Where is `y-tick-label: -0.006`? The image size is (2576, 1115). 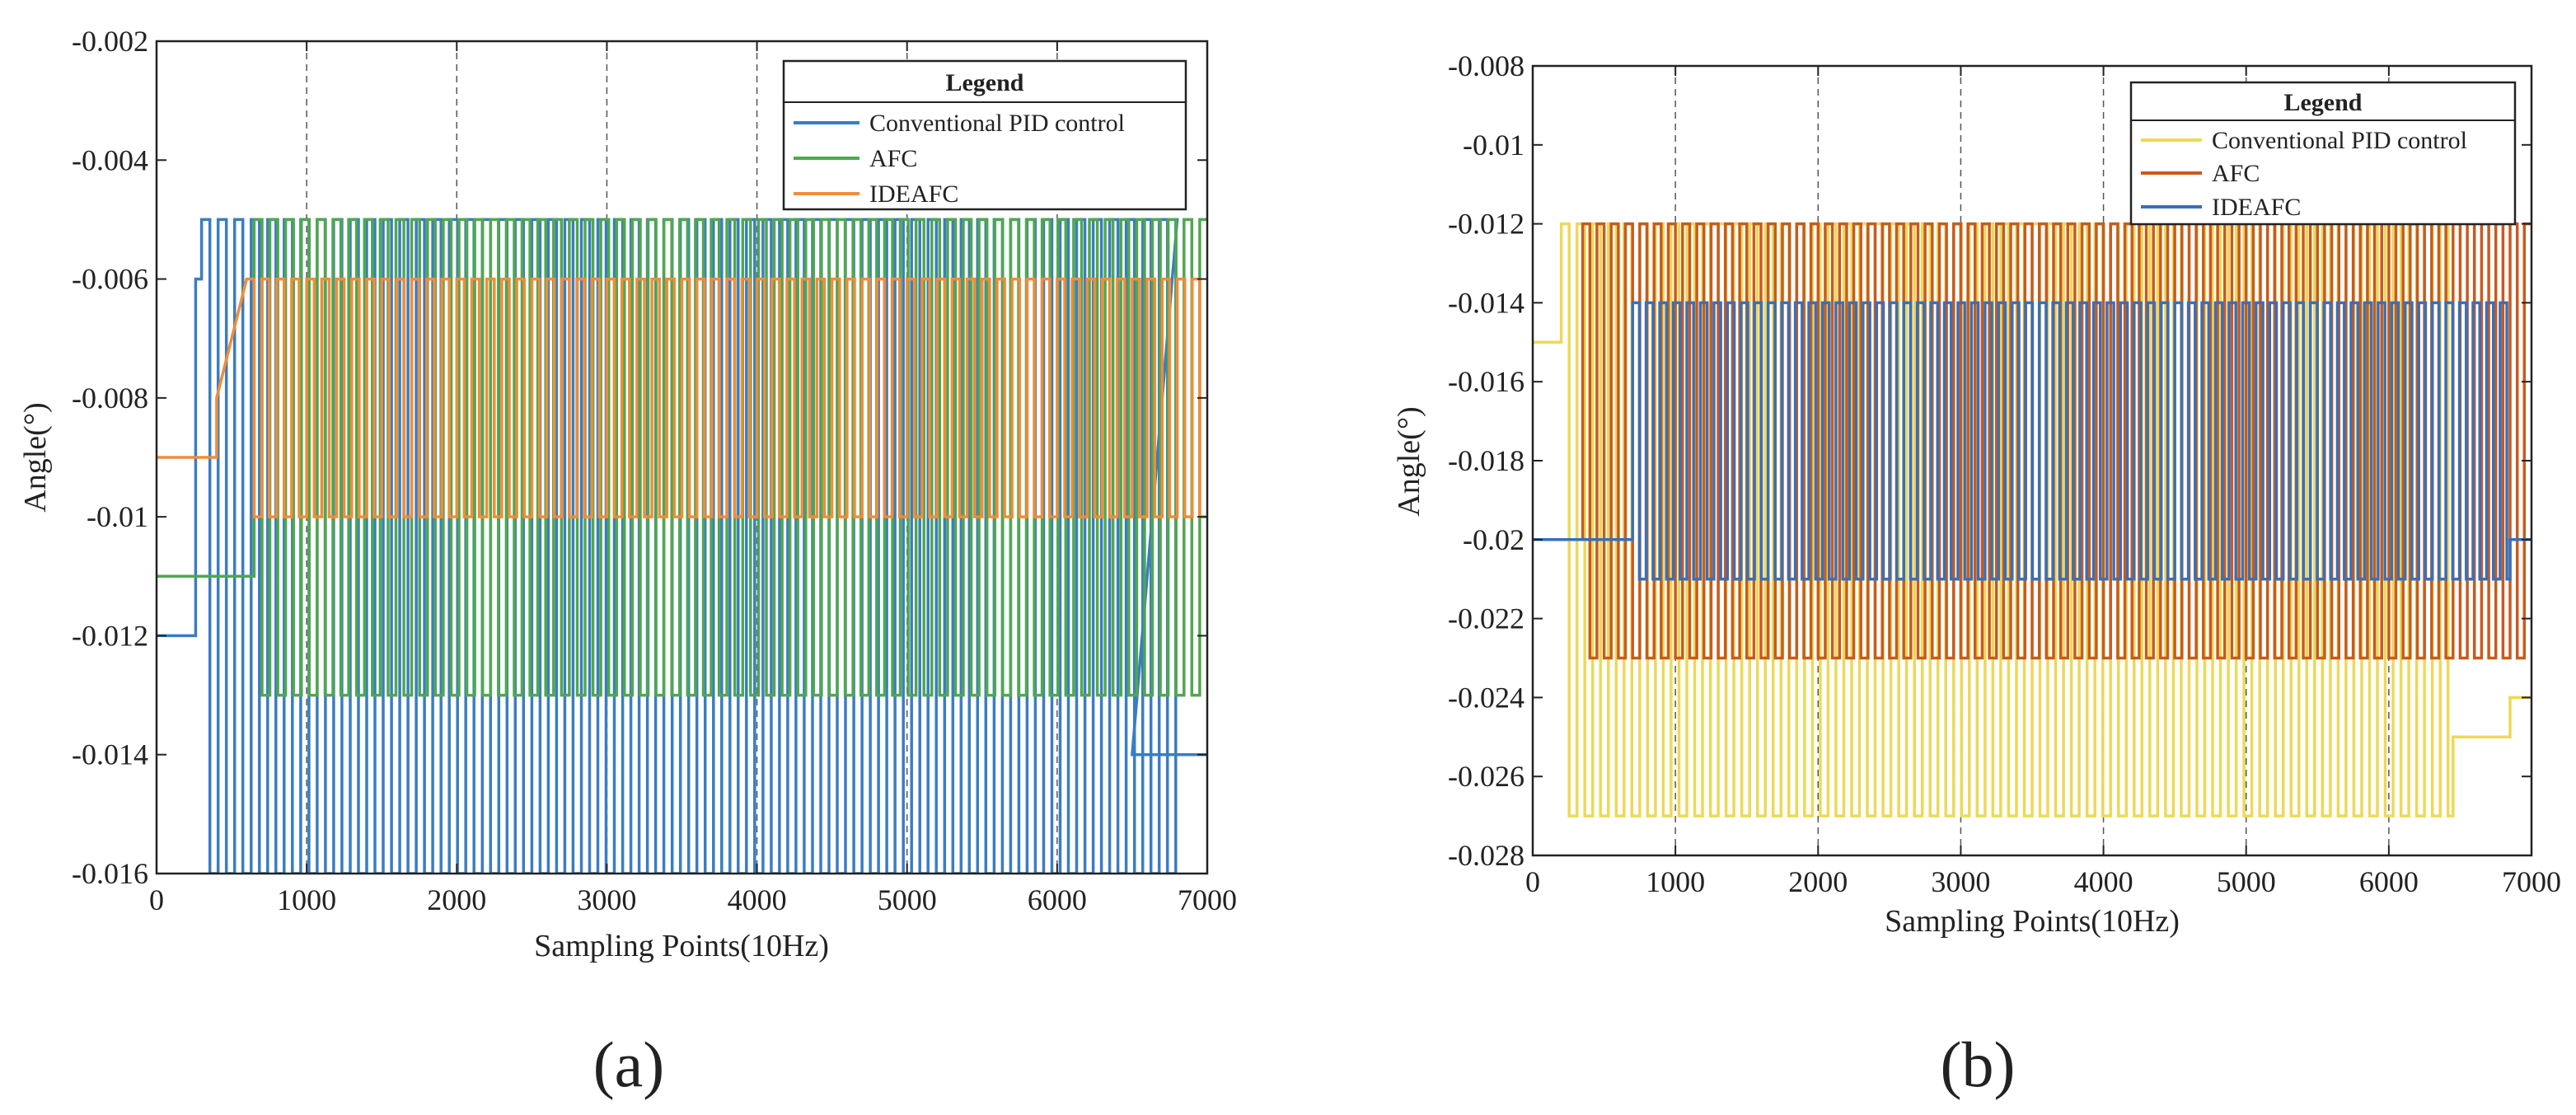 y-tick-label: -0.006 is located at coordinates (110, 279).